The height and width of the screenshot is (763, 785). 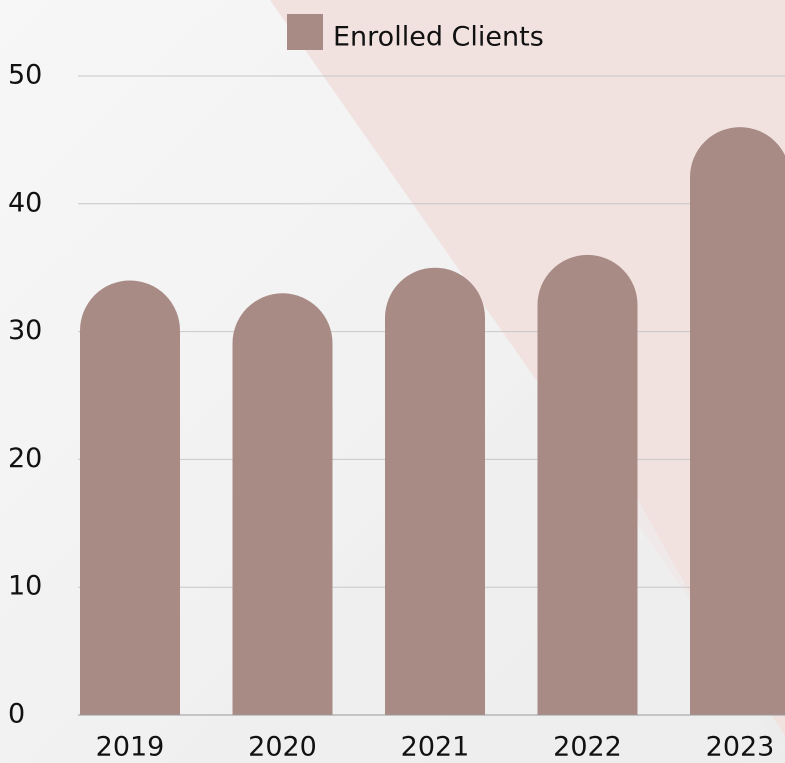 I want to click on x-tick-label: 2021, so click(x=435, y=747).